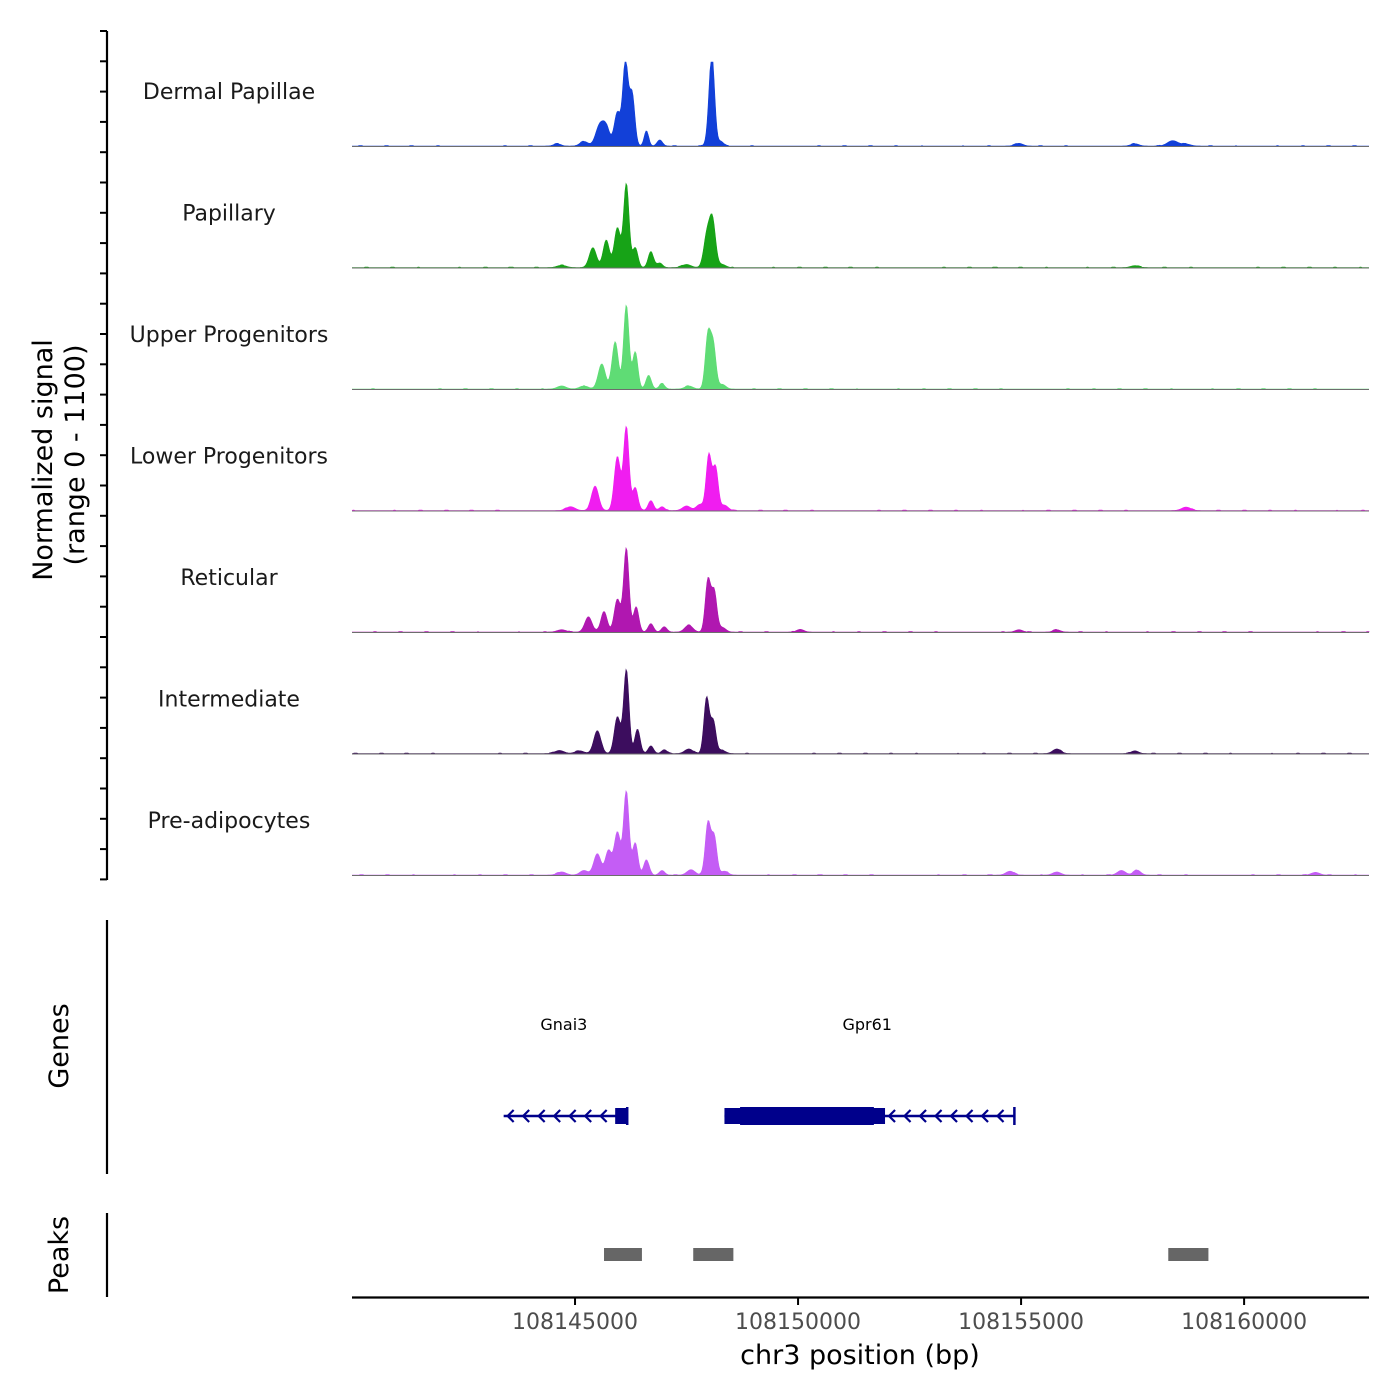 The height and width of the screenshot is (1400, 1400). Describe the element at coordinates (563, 1024) in the screenshot. I see `gene-label: Gnai3` at that location.